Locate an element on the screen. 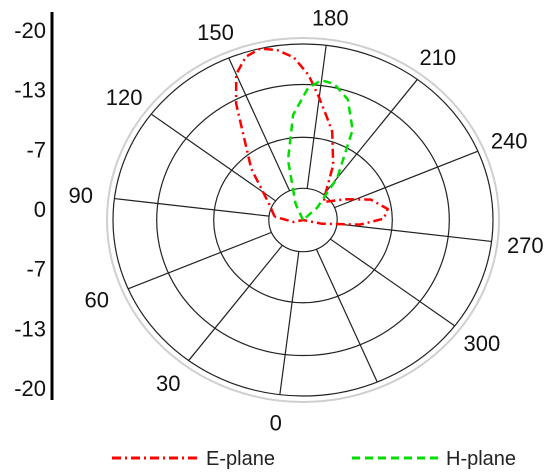  angle-tick-label: 90 is located at coordinates (80, 195).